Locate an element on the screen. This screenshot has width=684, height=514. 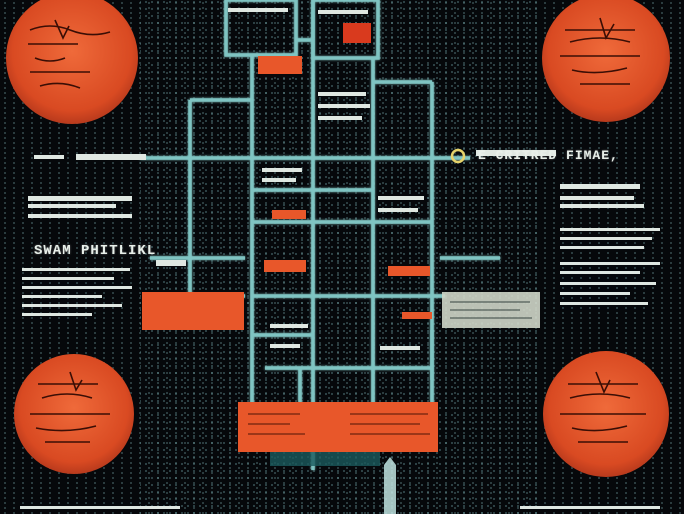
spire is located at coordinates (390, 485).